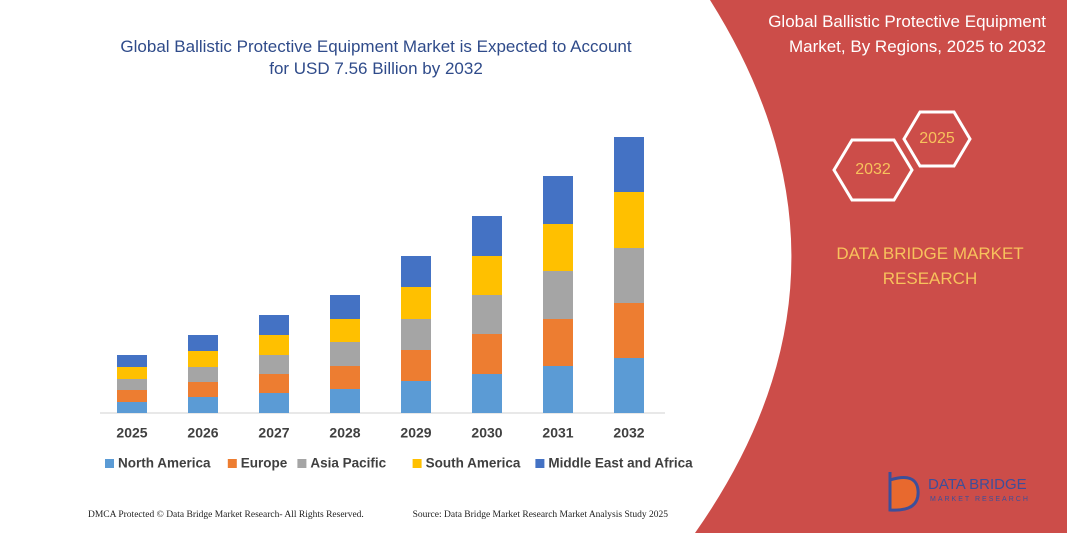 This screenshot has height=533, width=1067. Describe the element at coordinates (348, 463) in the screenshot. I see `legend-label: Asia Pacific` at that location.